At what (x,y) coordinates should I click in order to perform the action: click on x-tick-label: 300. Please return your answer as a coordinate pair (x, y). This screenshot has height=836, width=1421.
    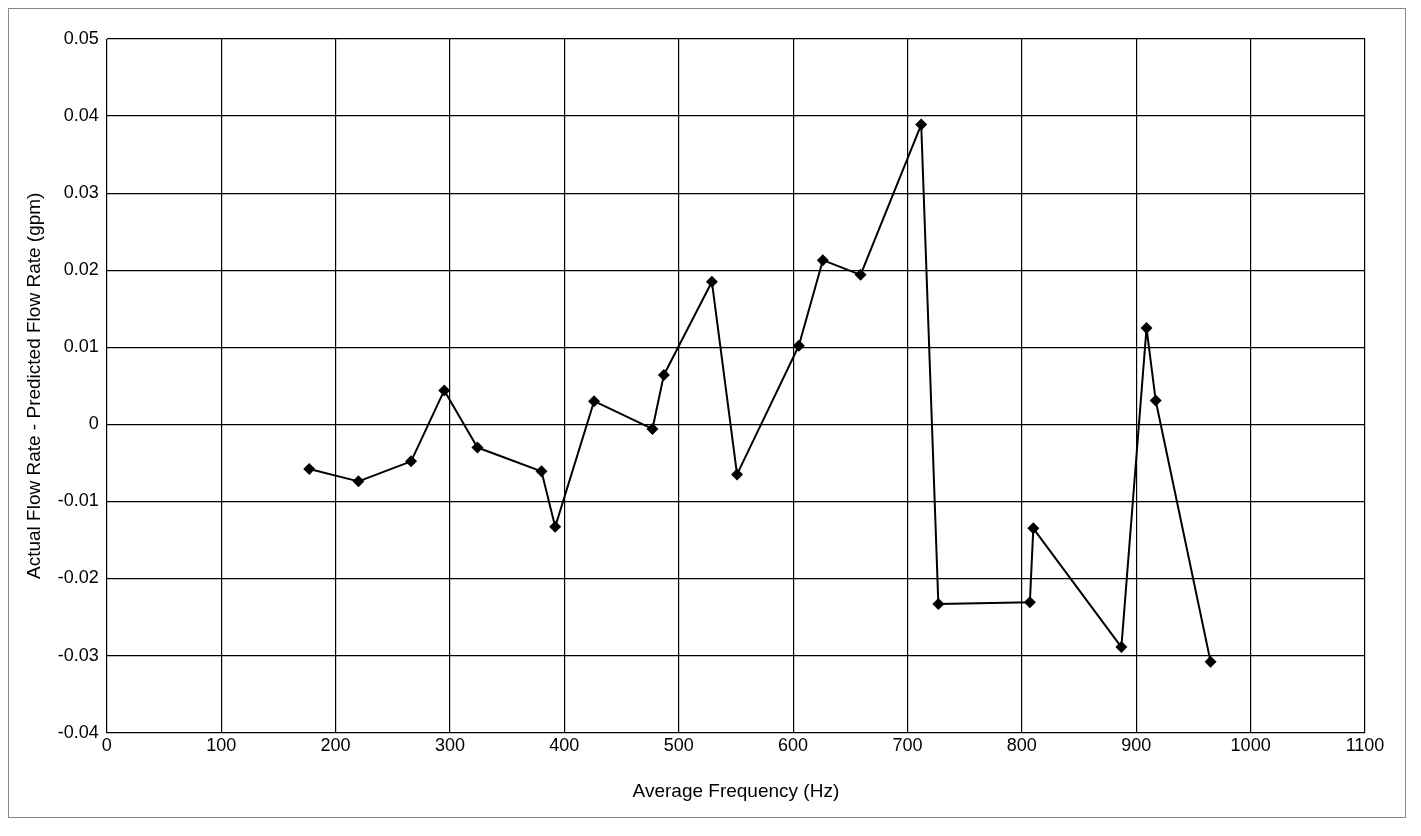
    Looking at the image, I should click on (449, 745).